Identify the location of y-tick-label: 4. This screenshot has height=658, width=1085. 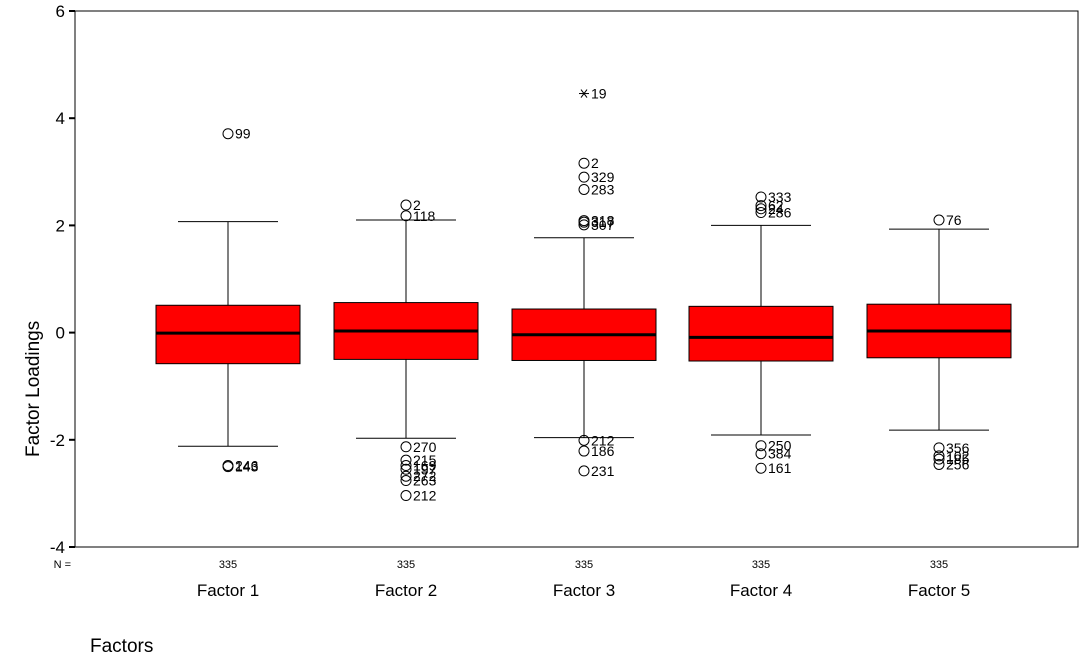
(60, 118).